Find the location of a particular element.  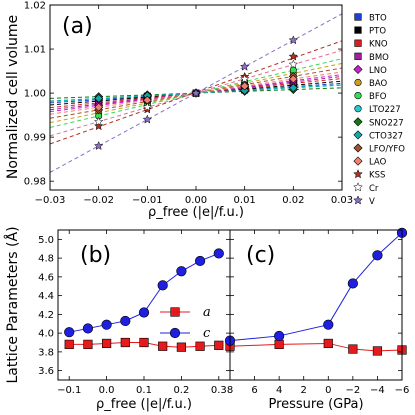

legend-label: LNO is located at coordinates (378, 71).